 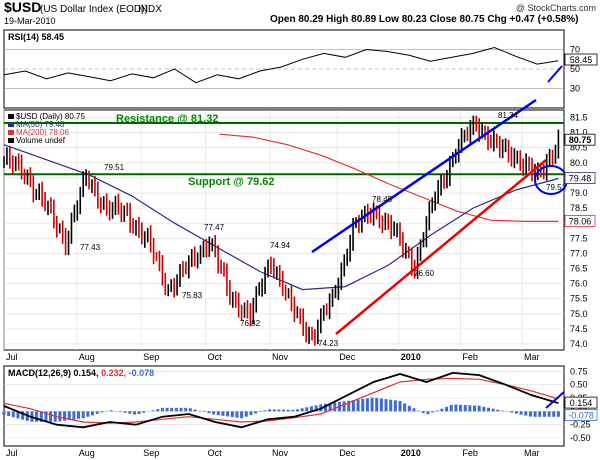 I want to click on macd-badges: 0.154 -0.078, so click(x=581, y=408).